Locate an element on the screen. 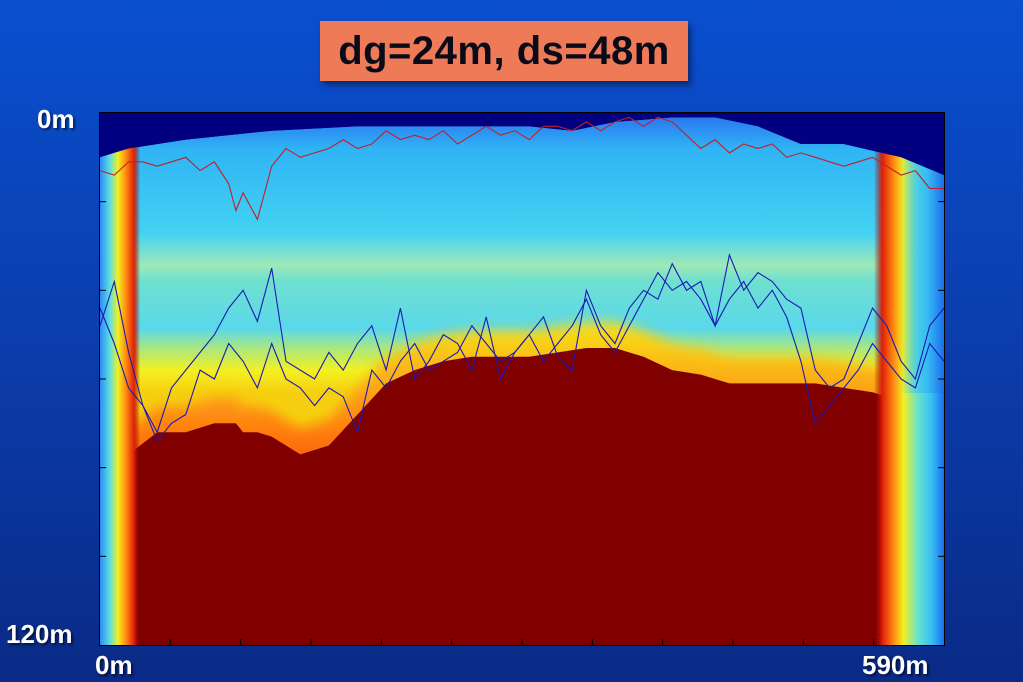 The height and width of the screenshot is (682, 1023). chart-title: dg=24m, ds=48m is located at coordinates (504, 50).